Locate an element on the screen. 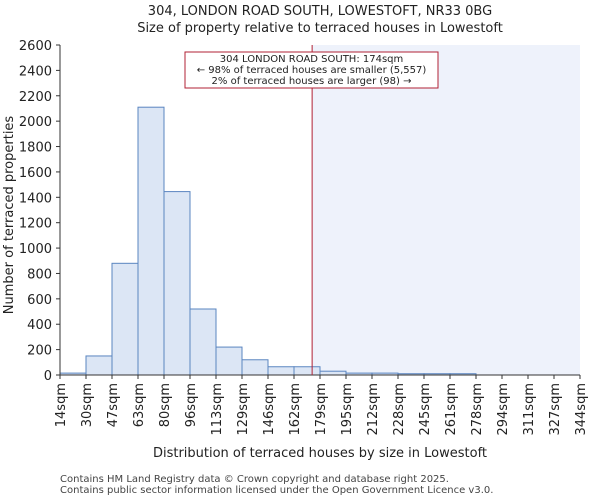  x-tick-label: 146sqm is located at coordinates (269, 409).